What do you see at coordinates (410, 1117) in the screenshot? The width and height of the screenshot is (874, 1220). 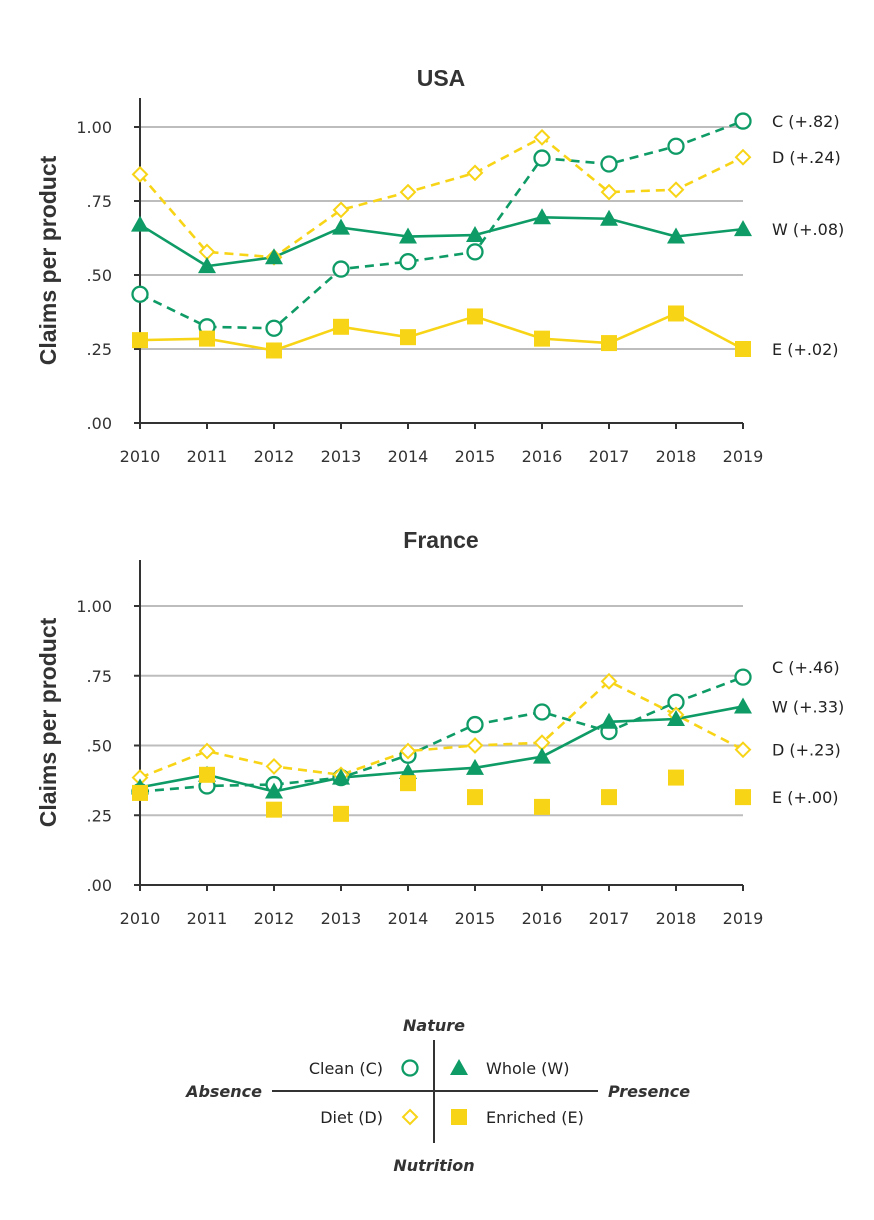 I see `legend-marker-D` at bounding box center [410, 1117].